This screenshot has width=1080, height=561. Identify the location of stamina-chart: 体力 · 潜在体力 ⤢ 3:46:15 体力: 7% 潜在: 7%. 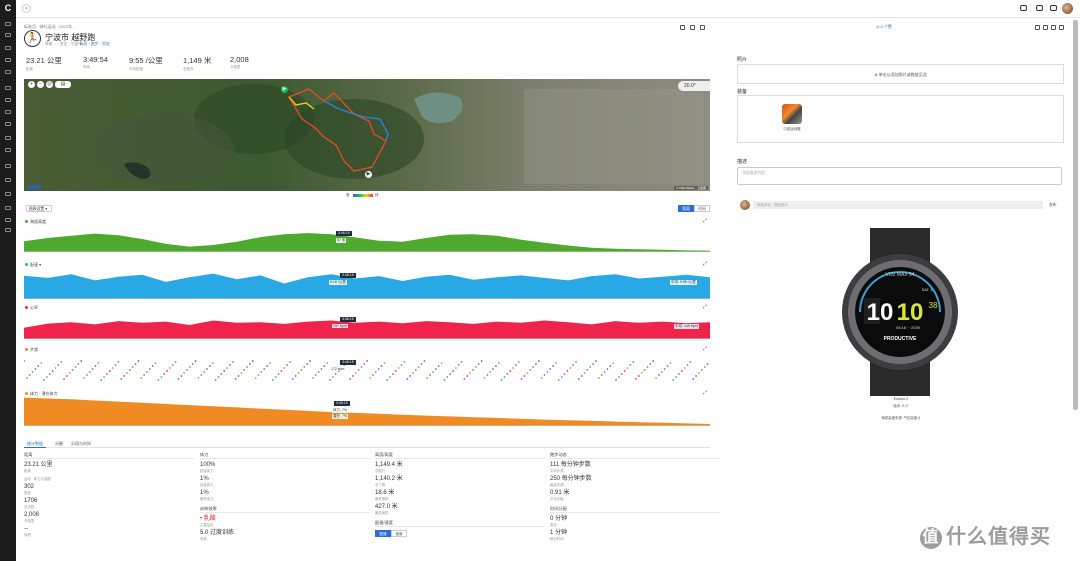
(367, 409).